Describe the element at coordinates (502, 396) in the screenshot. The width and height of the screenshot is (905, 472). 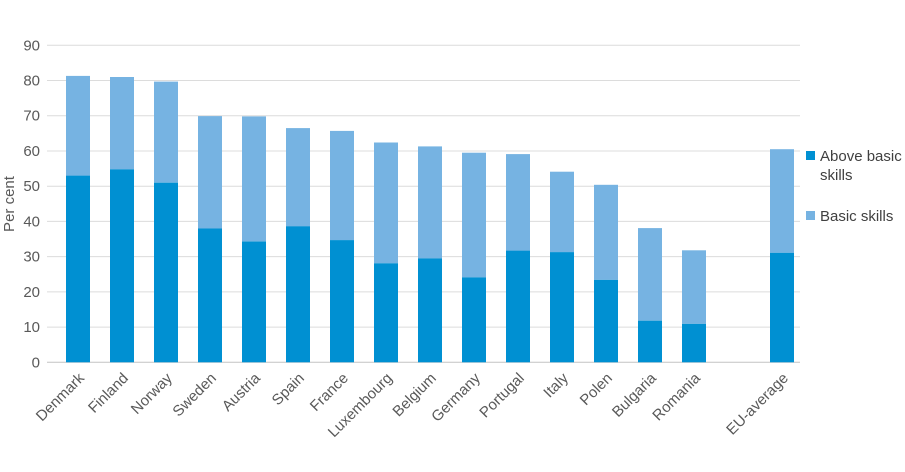
I see `x-axis-label-portugal: Portugal` at that location.